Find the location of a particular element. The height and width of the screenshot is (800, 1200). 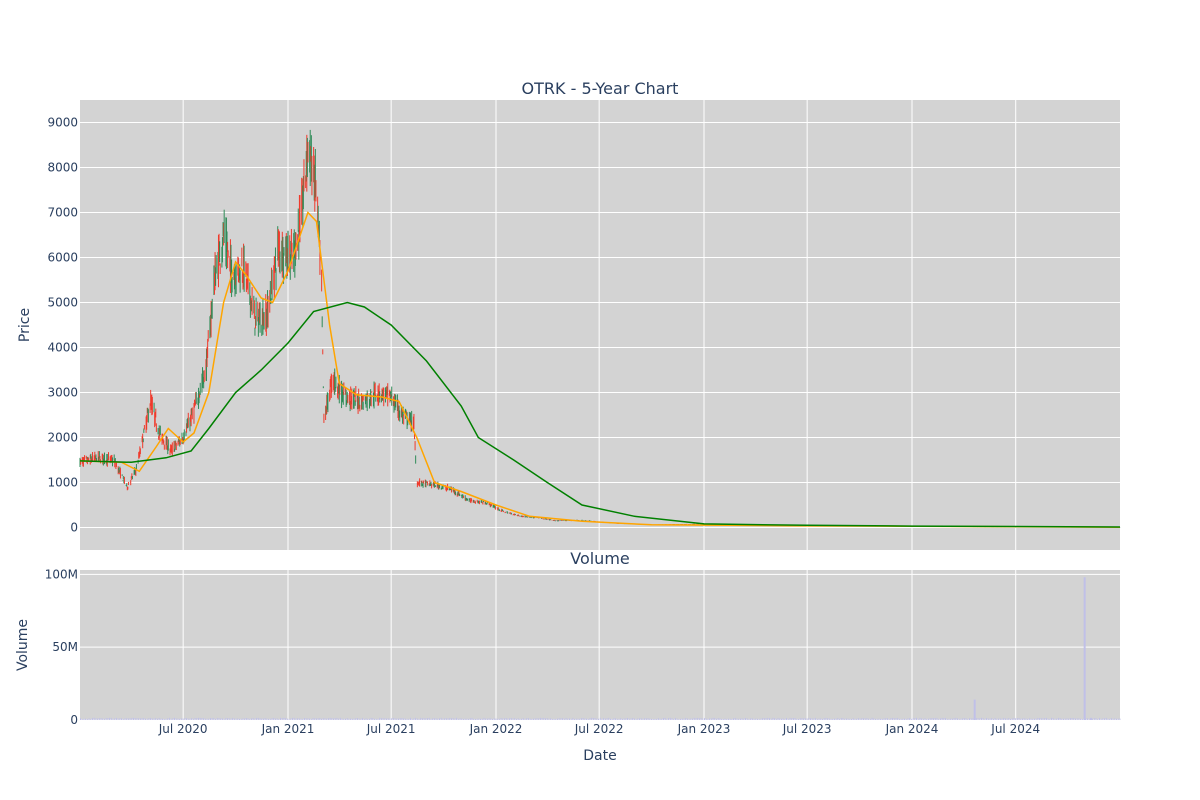

volume-y-axis-label: Volume is located at coordinates (23, 645).